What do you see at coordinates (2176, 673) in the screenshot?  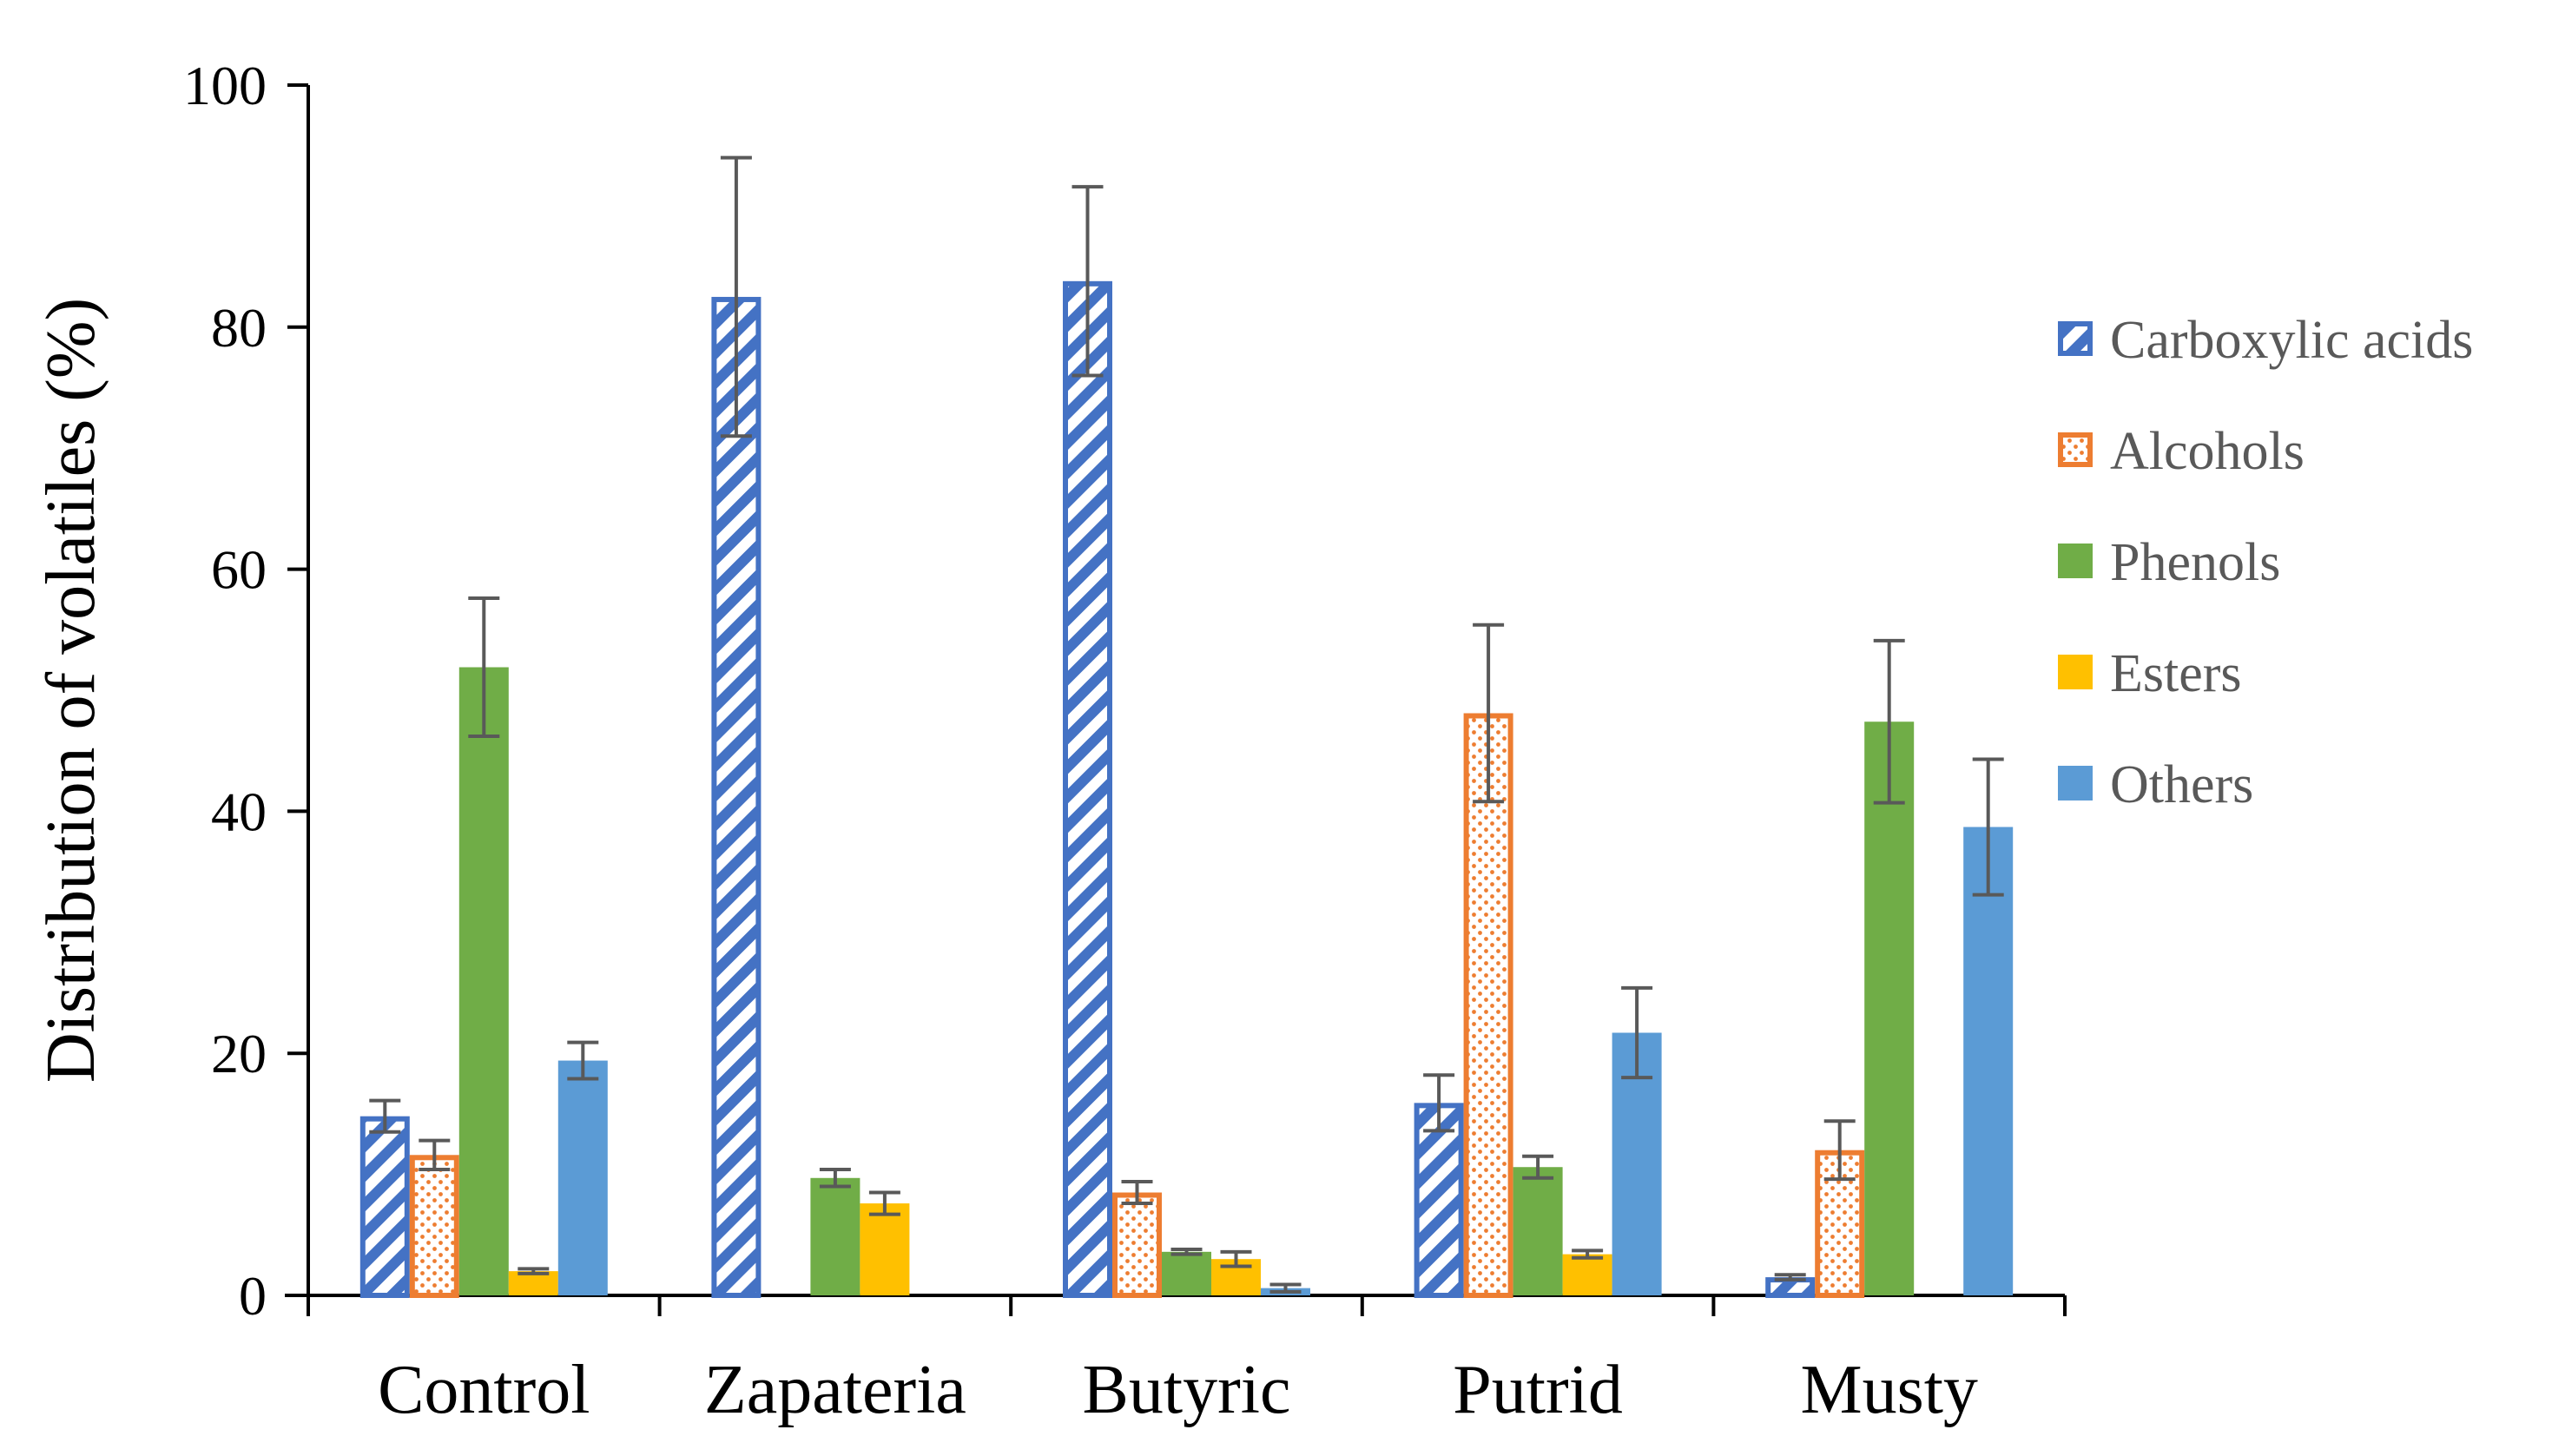 I see `legend-label-esters: Esters` at bounding box center [2176, 673].